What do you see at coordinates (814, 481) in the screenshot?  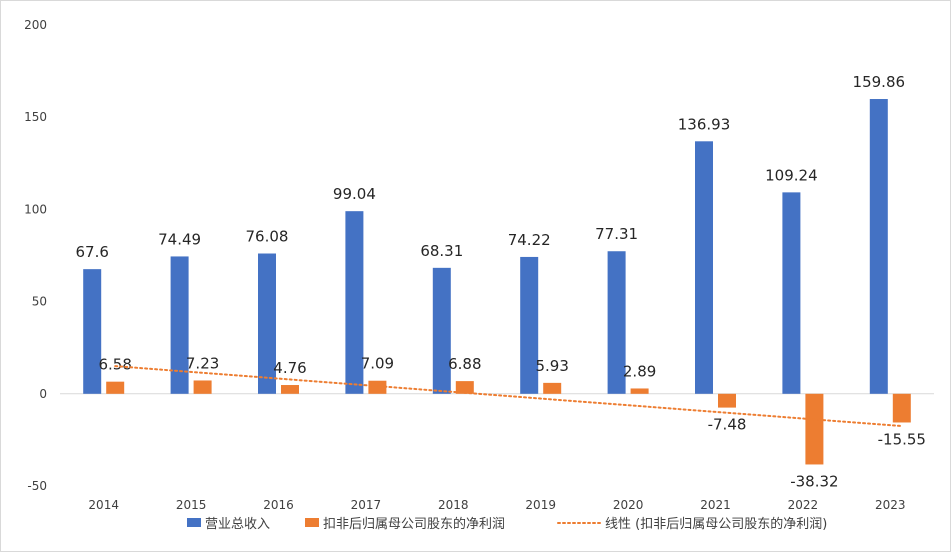 I see `net-profit-data-label: -38.32` at bounding box center [814, 481].